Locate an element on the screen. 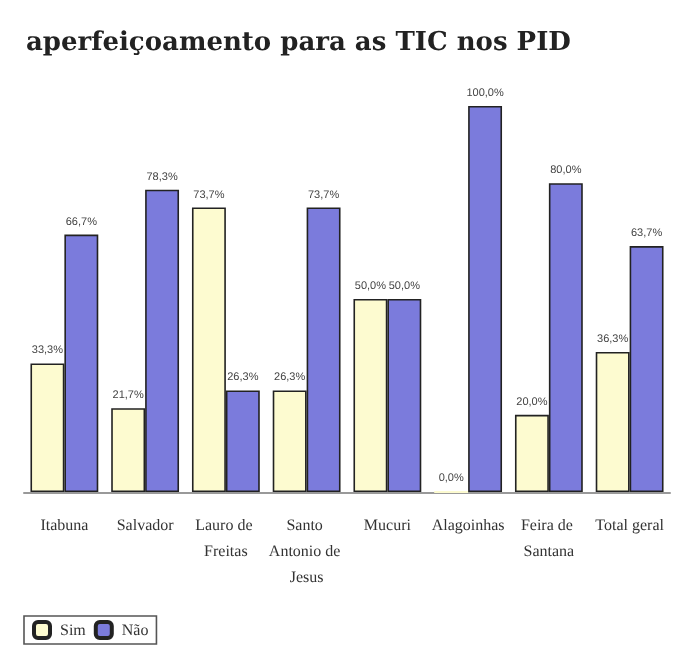 The width and height of the screenshot is (690, 668). legend-label: Sim is located at coordinates (74, 630).